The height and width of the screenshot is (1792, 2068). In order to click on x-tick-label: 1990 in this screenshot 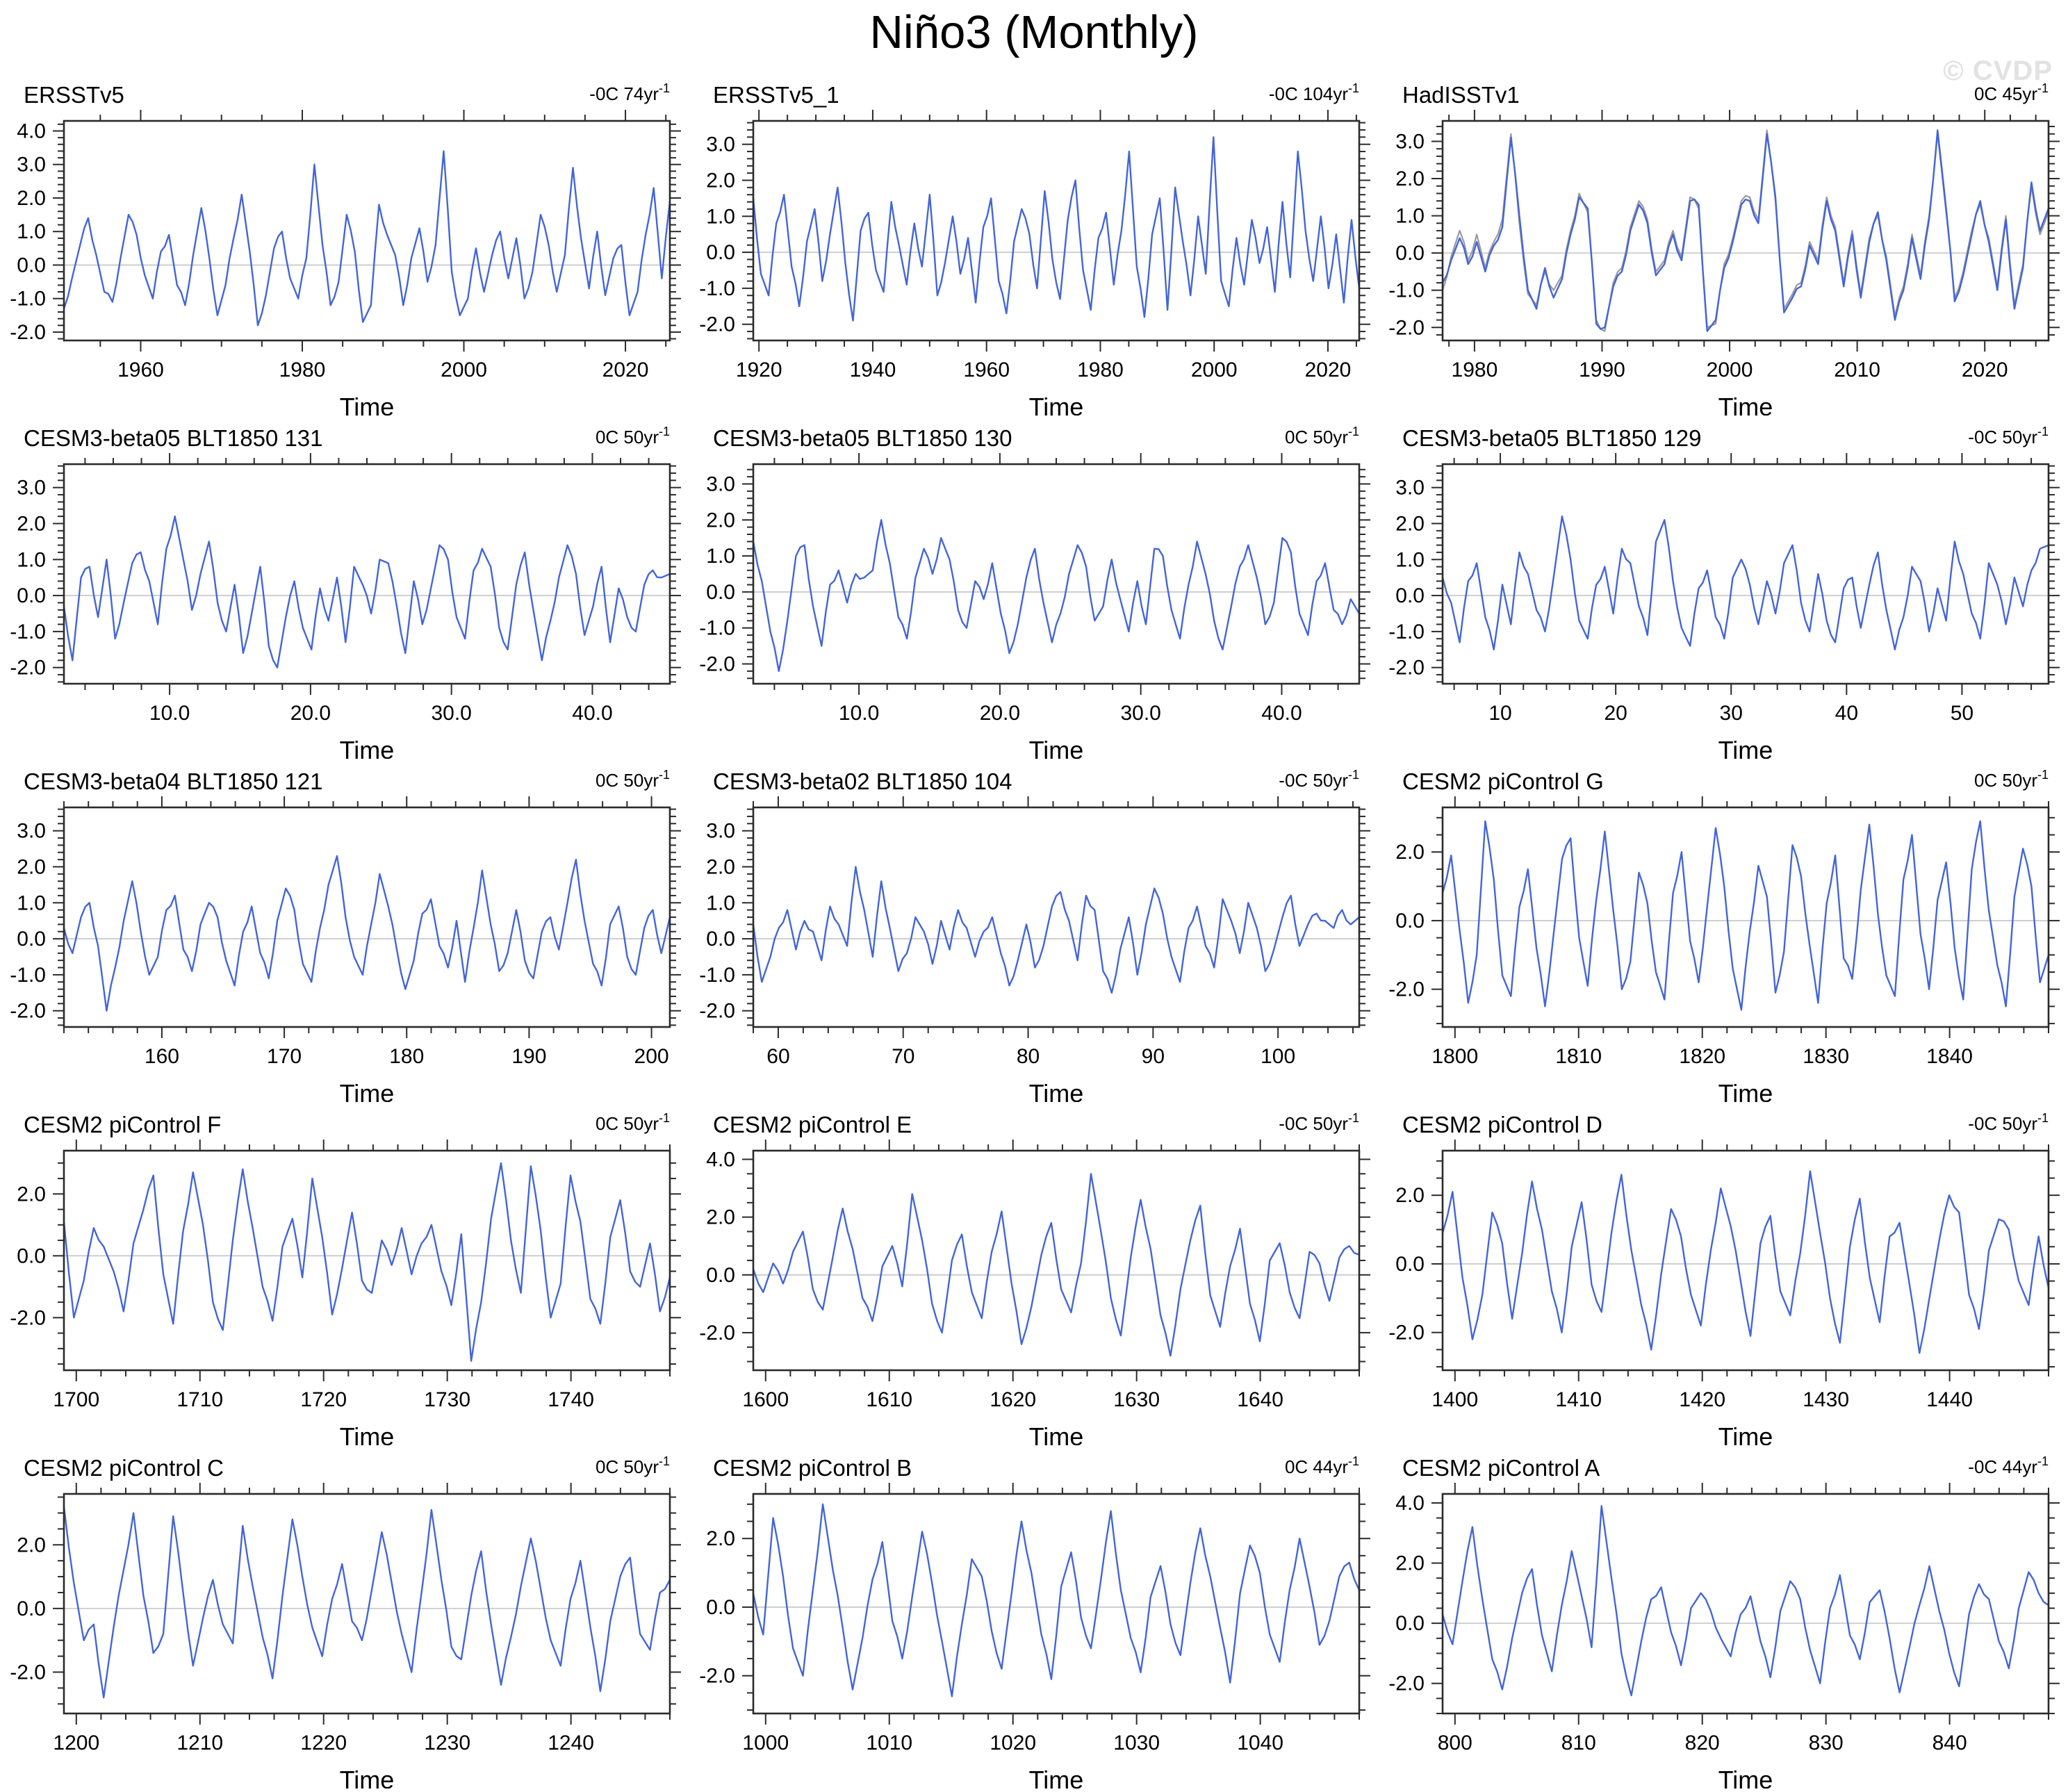, I will do `click(1602, 370)`.